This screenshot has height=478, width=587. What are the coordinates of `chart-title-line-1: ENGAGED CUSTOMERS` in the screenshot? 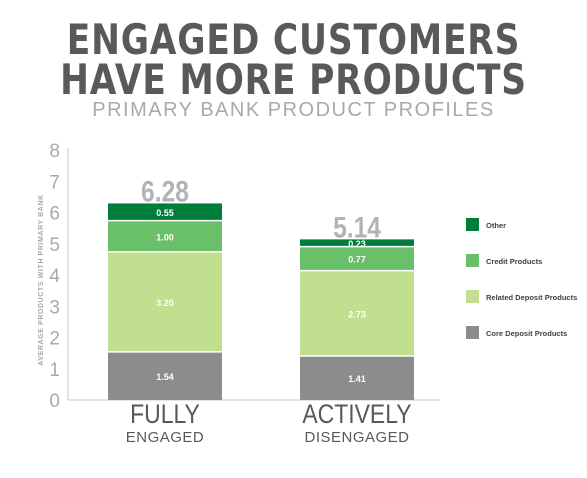 It's located at (293, 39).